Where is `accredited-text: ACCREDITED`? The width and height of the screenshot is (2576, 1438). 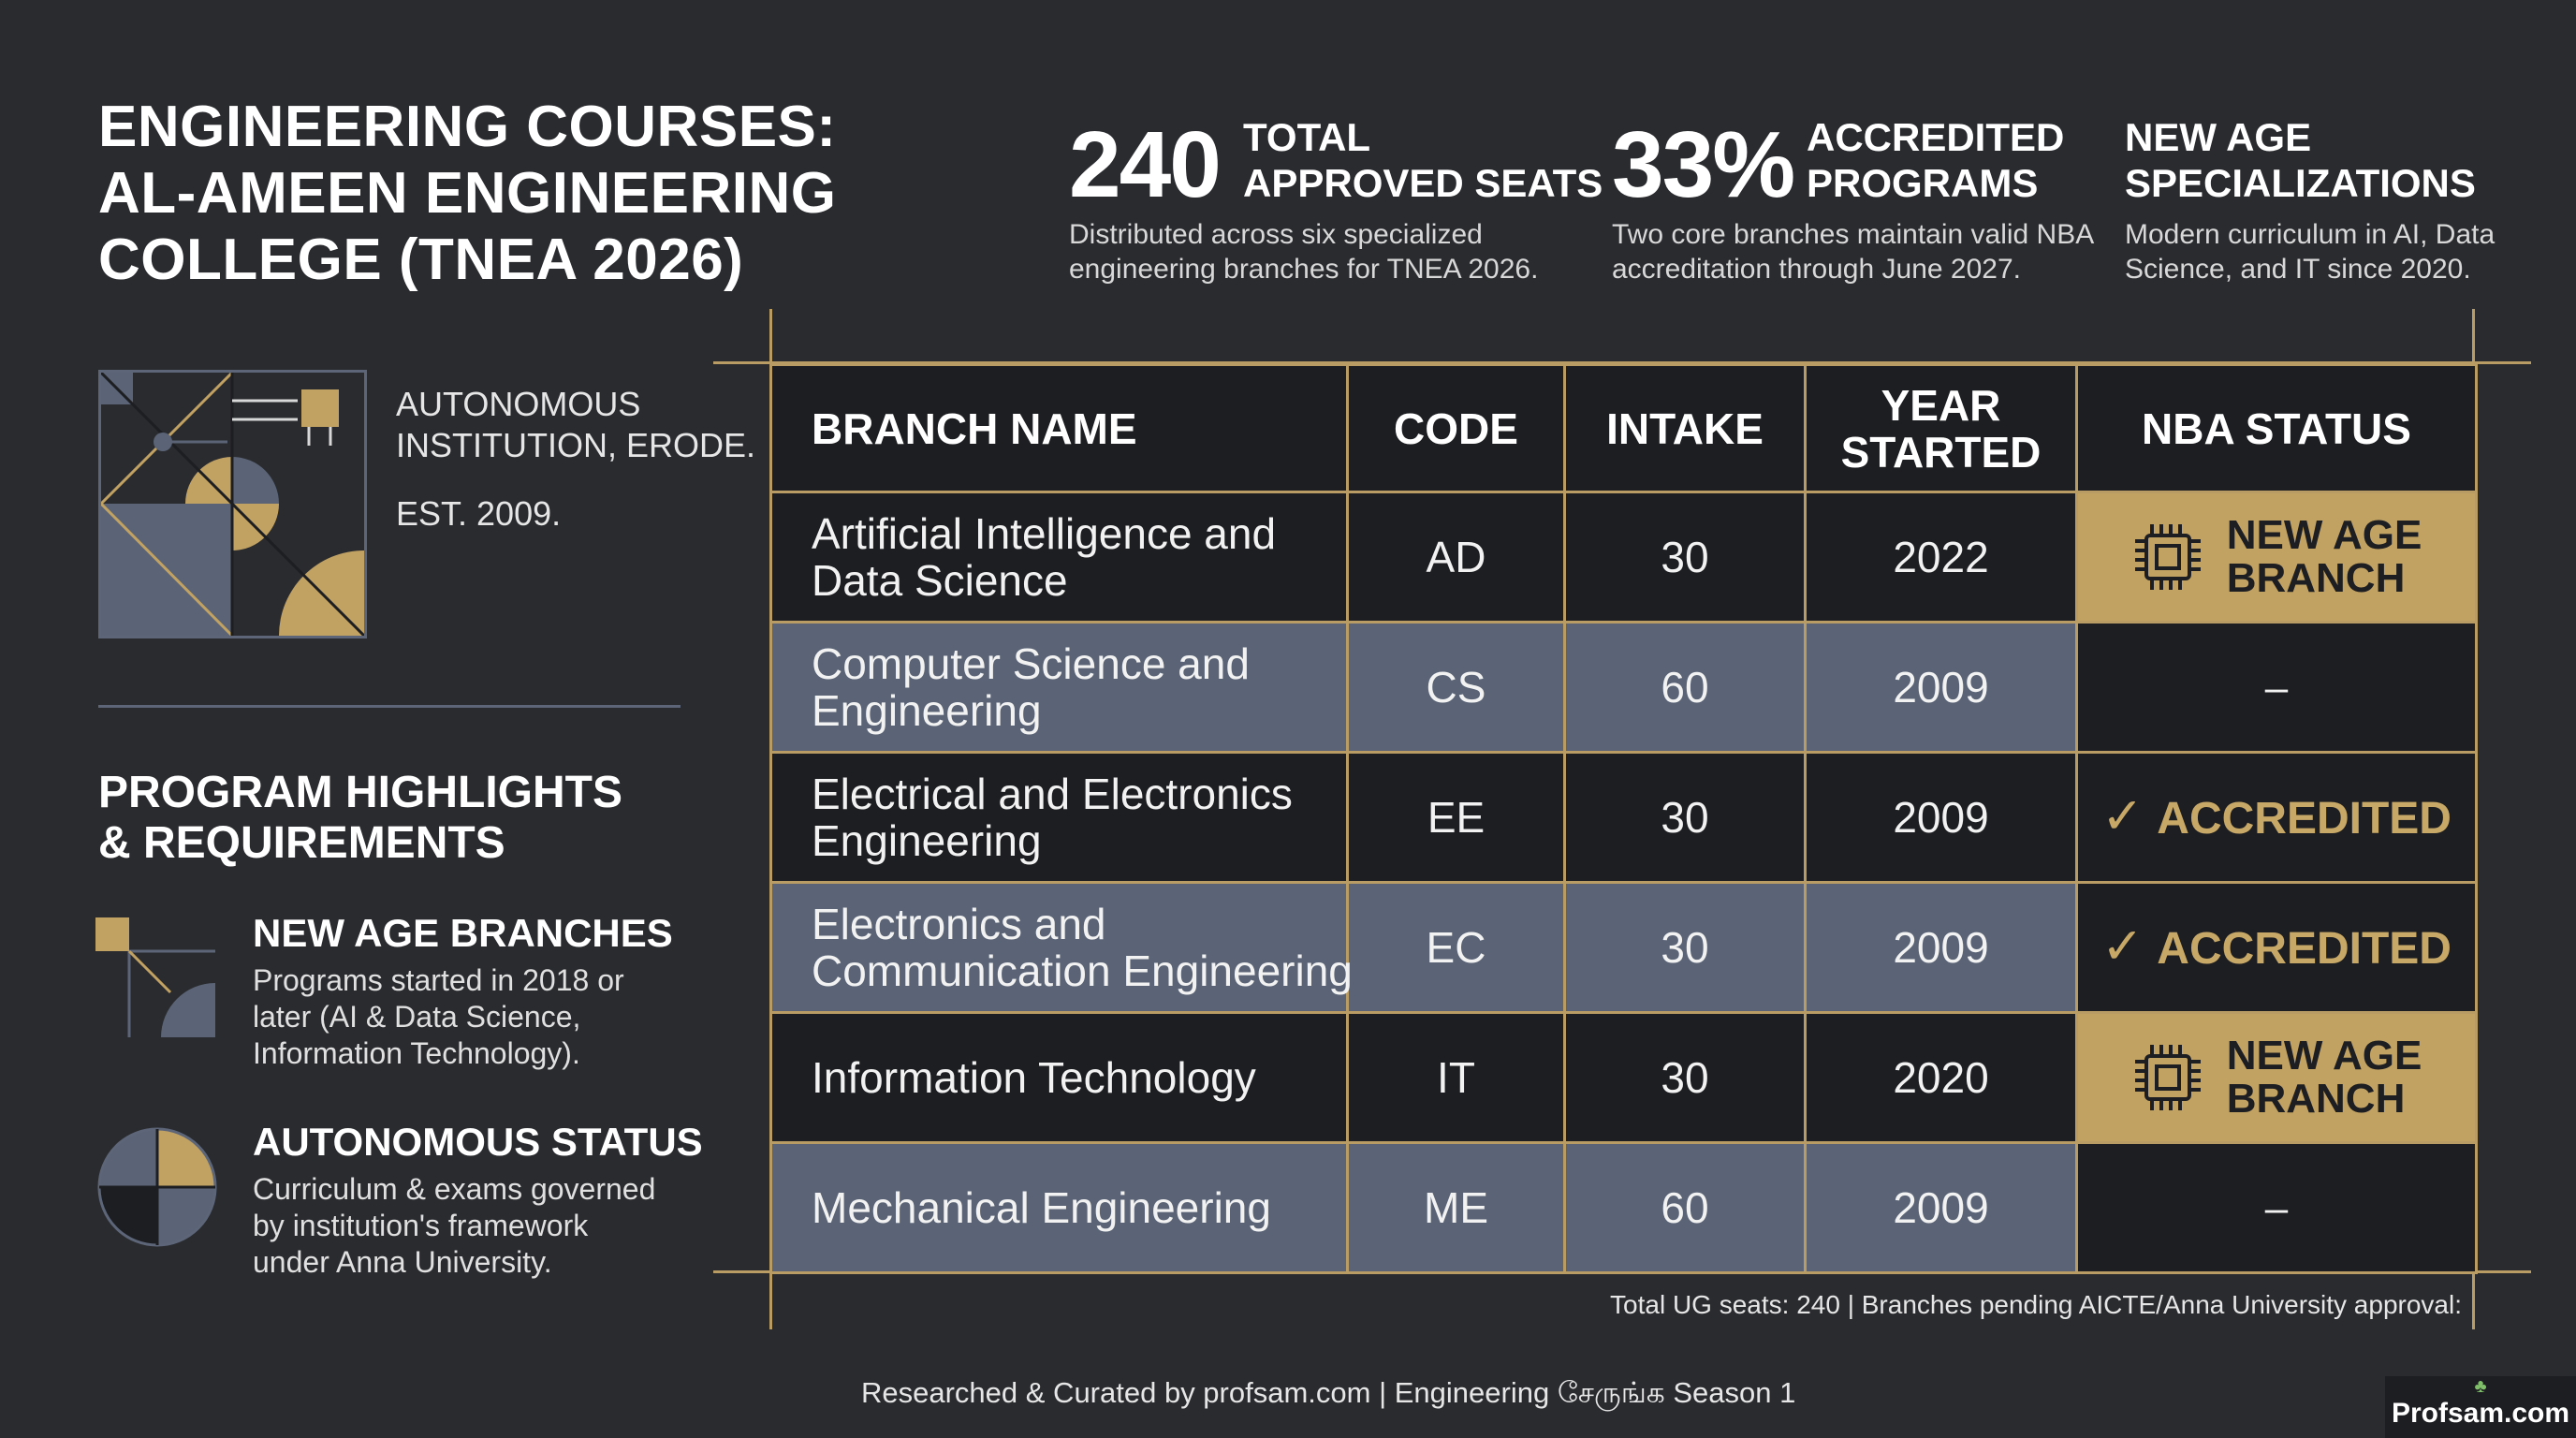
accredited-text: ACCREDITED is located at coordinates (2304, 818).